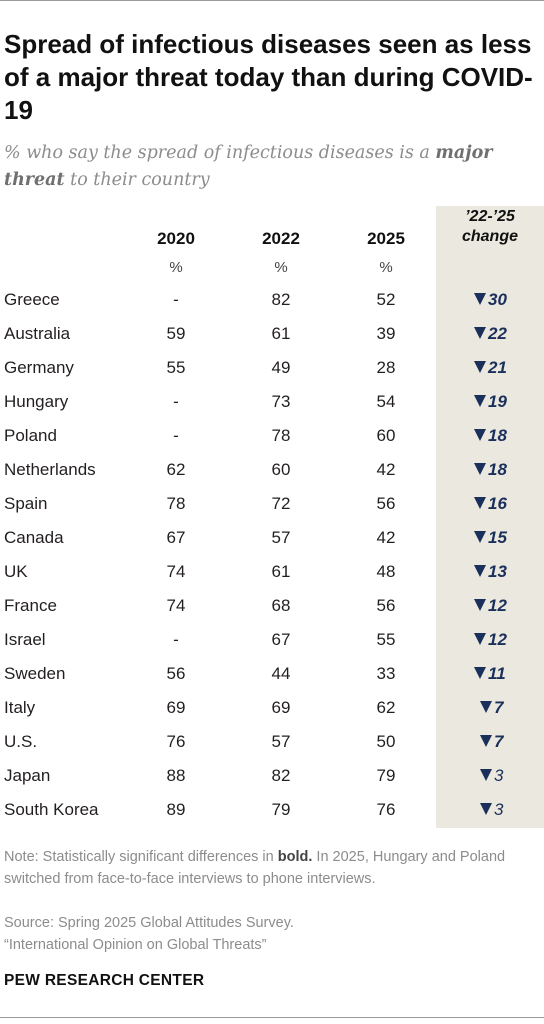  I want to click on unit-label-2020: %, so click(176, 267).